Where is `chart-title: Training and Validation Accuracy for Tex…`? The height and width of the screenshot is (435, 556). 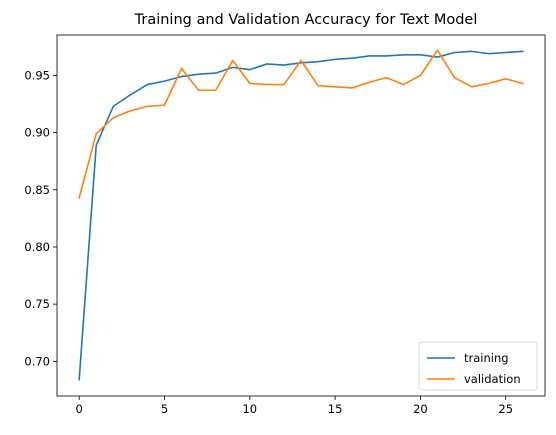
chart-title: Training and Validation Accuracy for Tex… is located at coordinates (306, 20).